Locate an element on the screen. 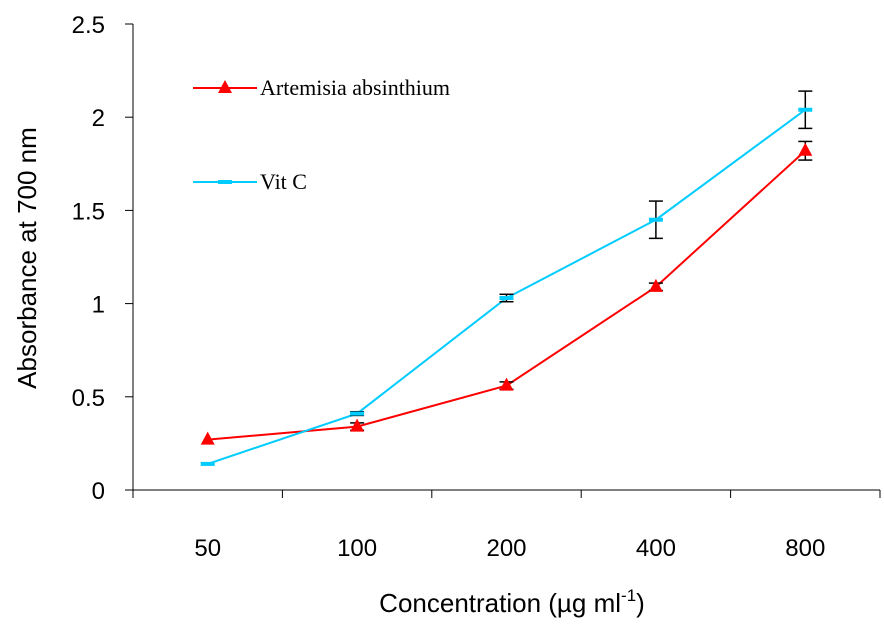 This screenshot has width=884, height=628. y-tick-label: 0 is located at coordinates (98, 491).